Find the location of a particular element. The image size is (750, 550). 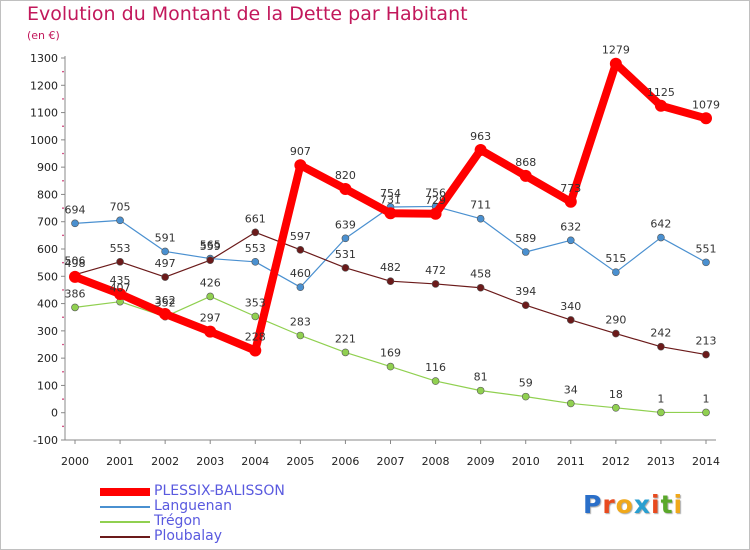

legend-label: Ploubalay is located at coordinates (188, 536).